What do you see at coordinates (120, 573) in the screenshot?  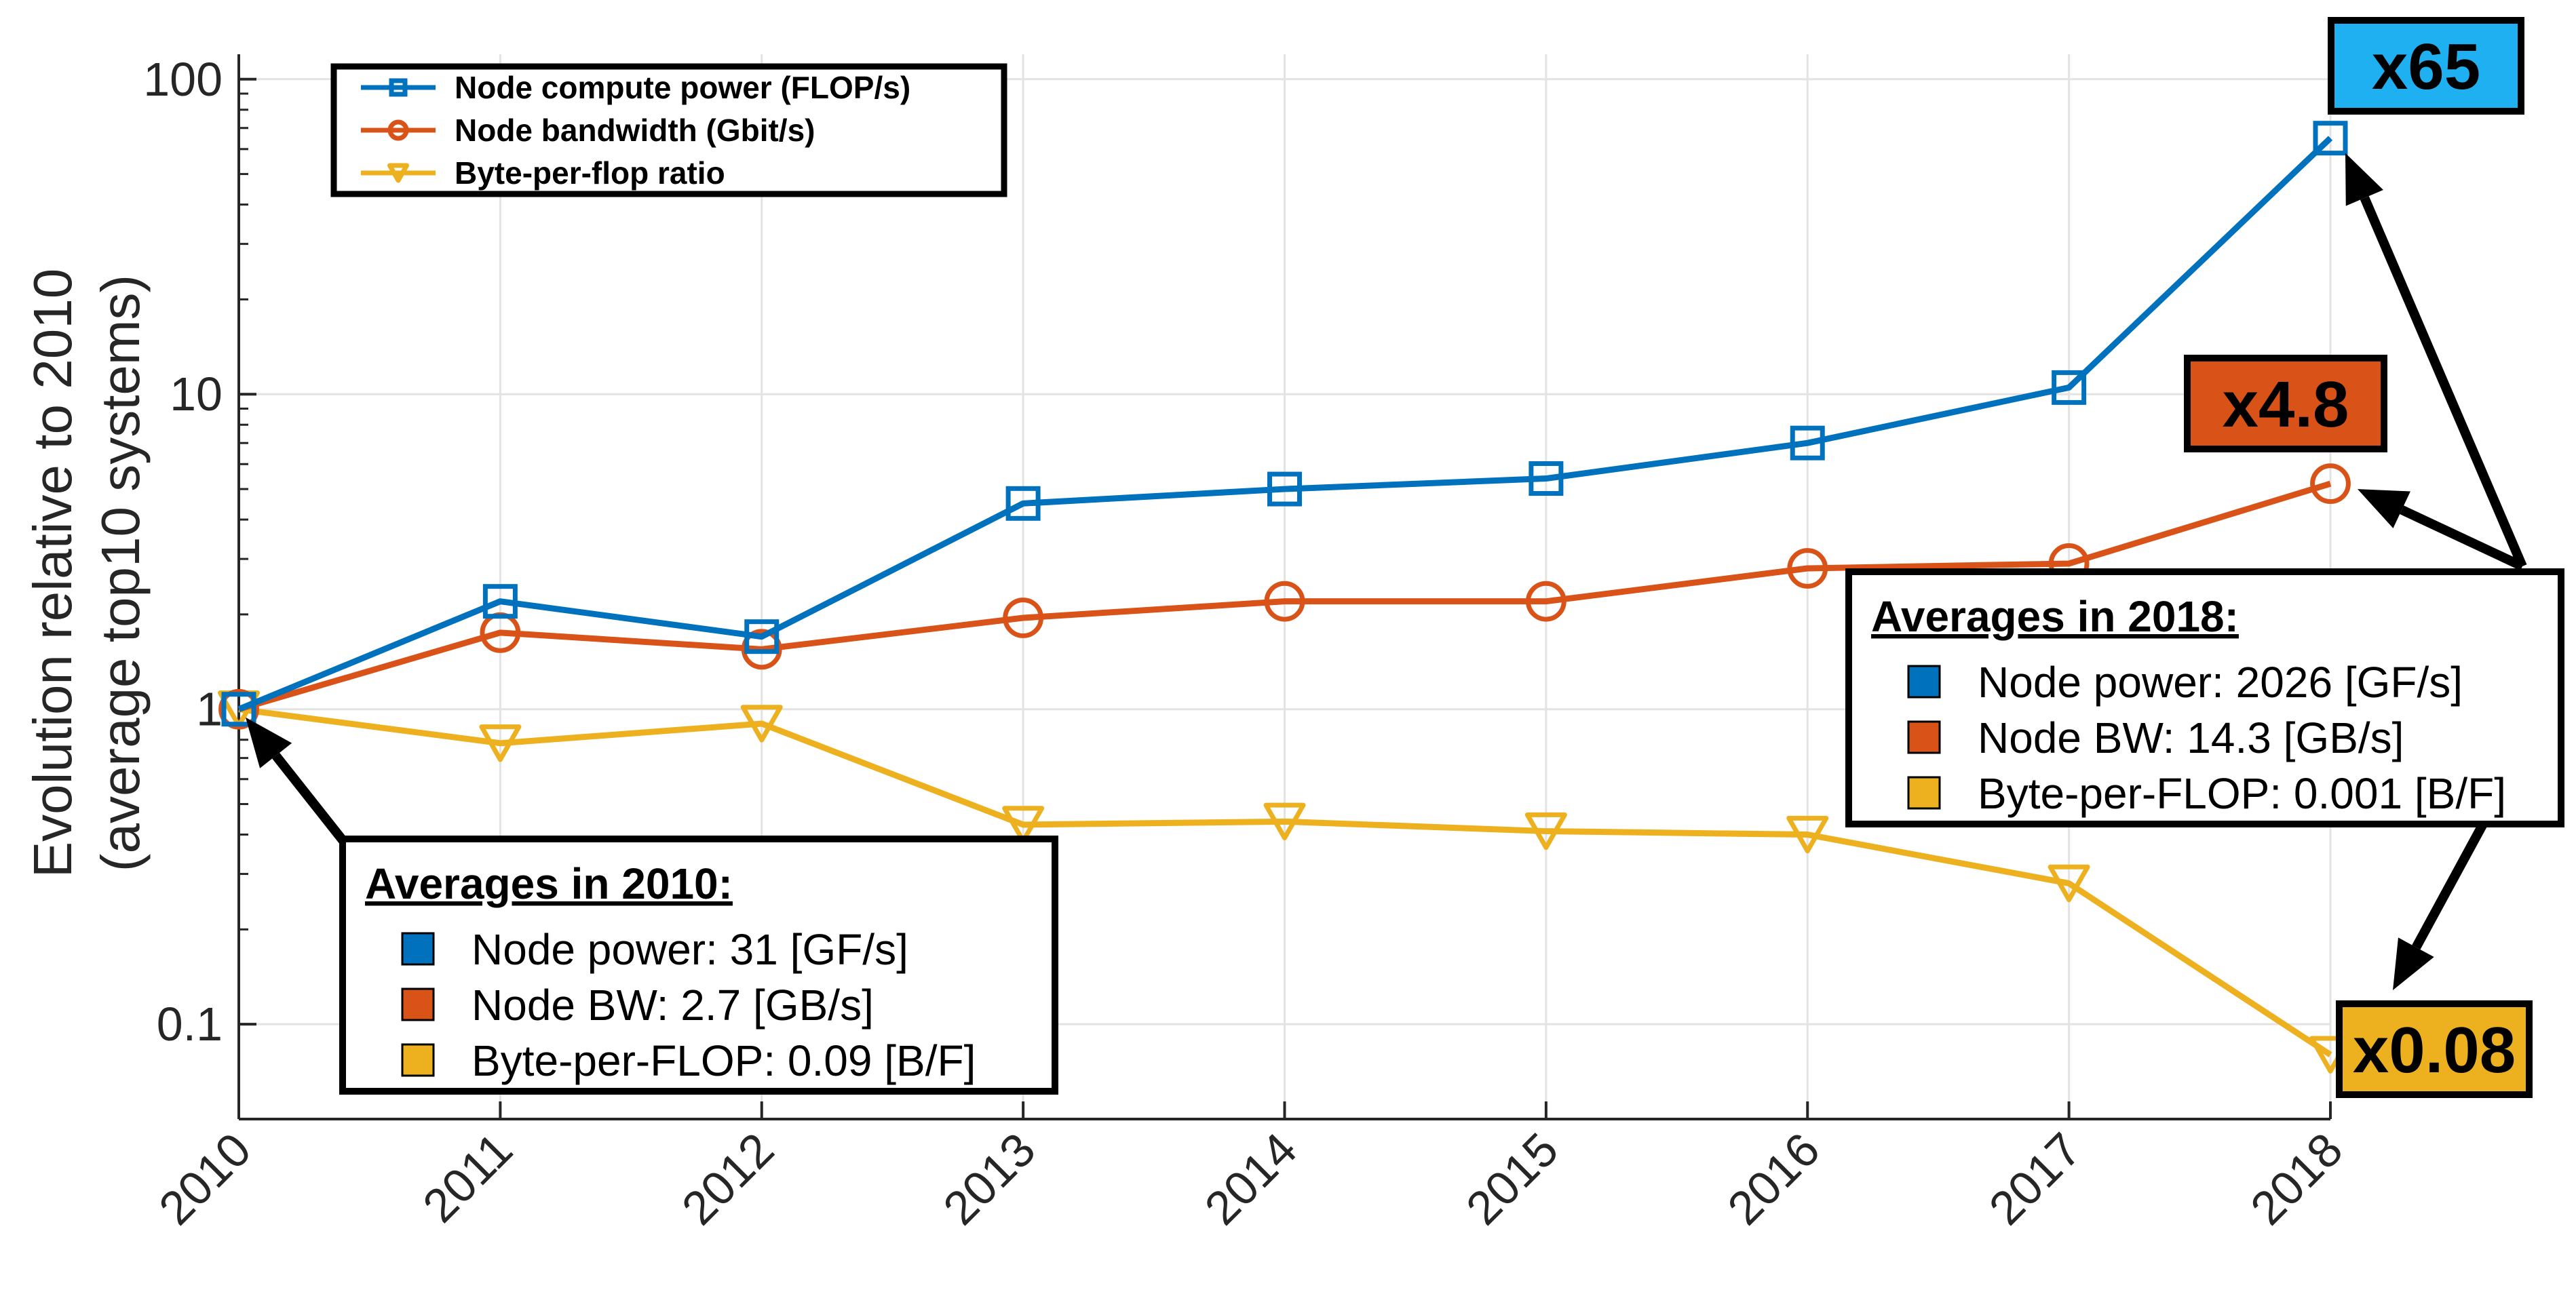 I see `y-axis-label-line-2: (average top10 systems)` at bounding box center [120, 573].